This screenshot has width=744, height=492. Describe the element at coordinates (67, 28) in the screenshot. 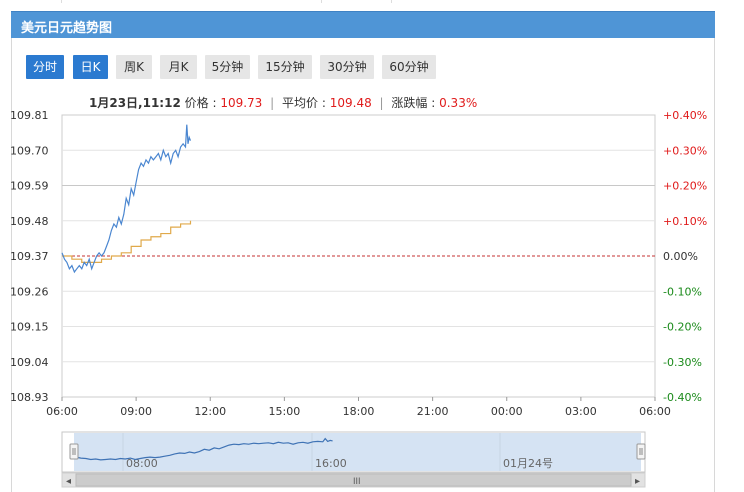

I see `chart-title: 美元日元趋势图` at that location.